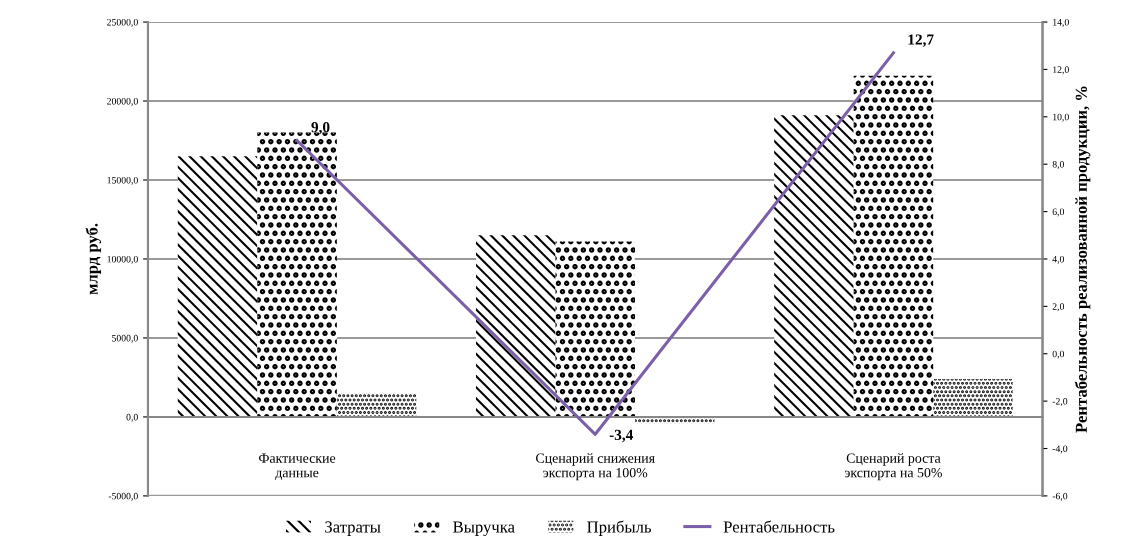 Image resolution: width=1121 pixels, height=551 pixels. What do you see at coordinates (1060, 496) in the screenshot?
I see `y2-tick-label: -6,0` at bounding box center [1060, 496].